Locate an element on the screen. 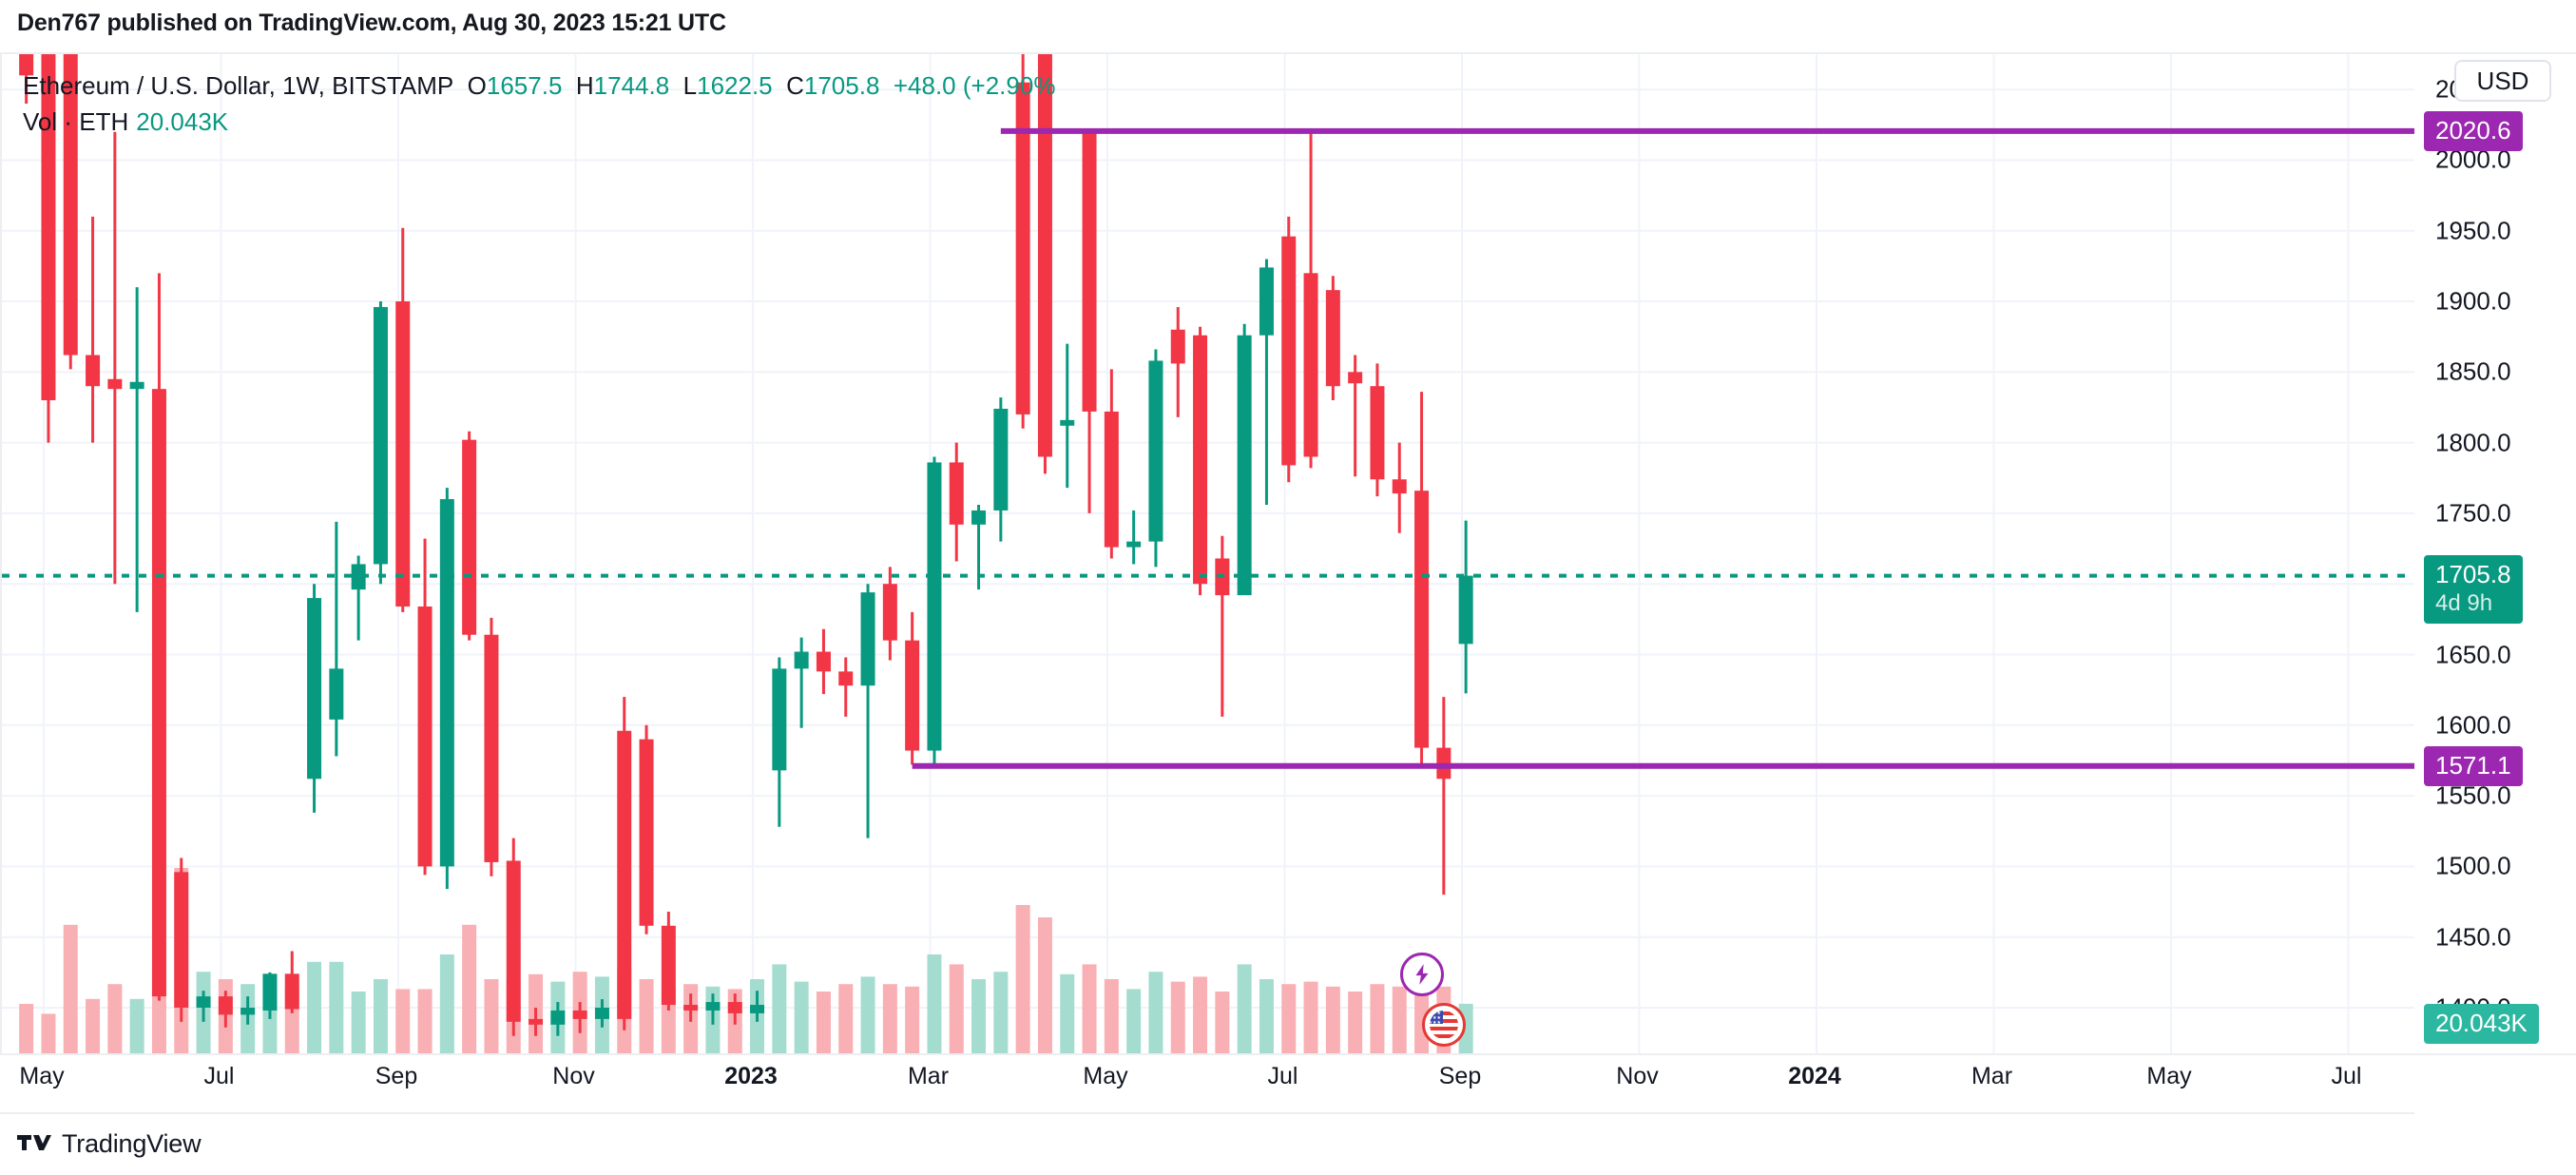  currency-unit-button: USD is located at coordinates (2503, 81).